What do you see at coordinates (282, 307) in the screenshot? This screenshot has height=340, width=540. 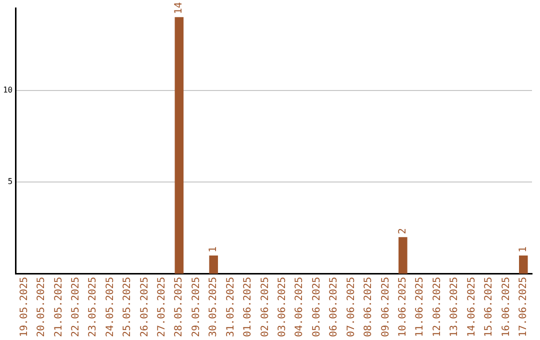 I see `x-tick-label: 03.06.2025` at bounding box center [282, 307].